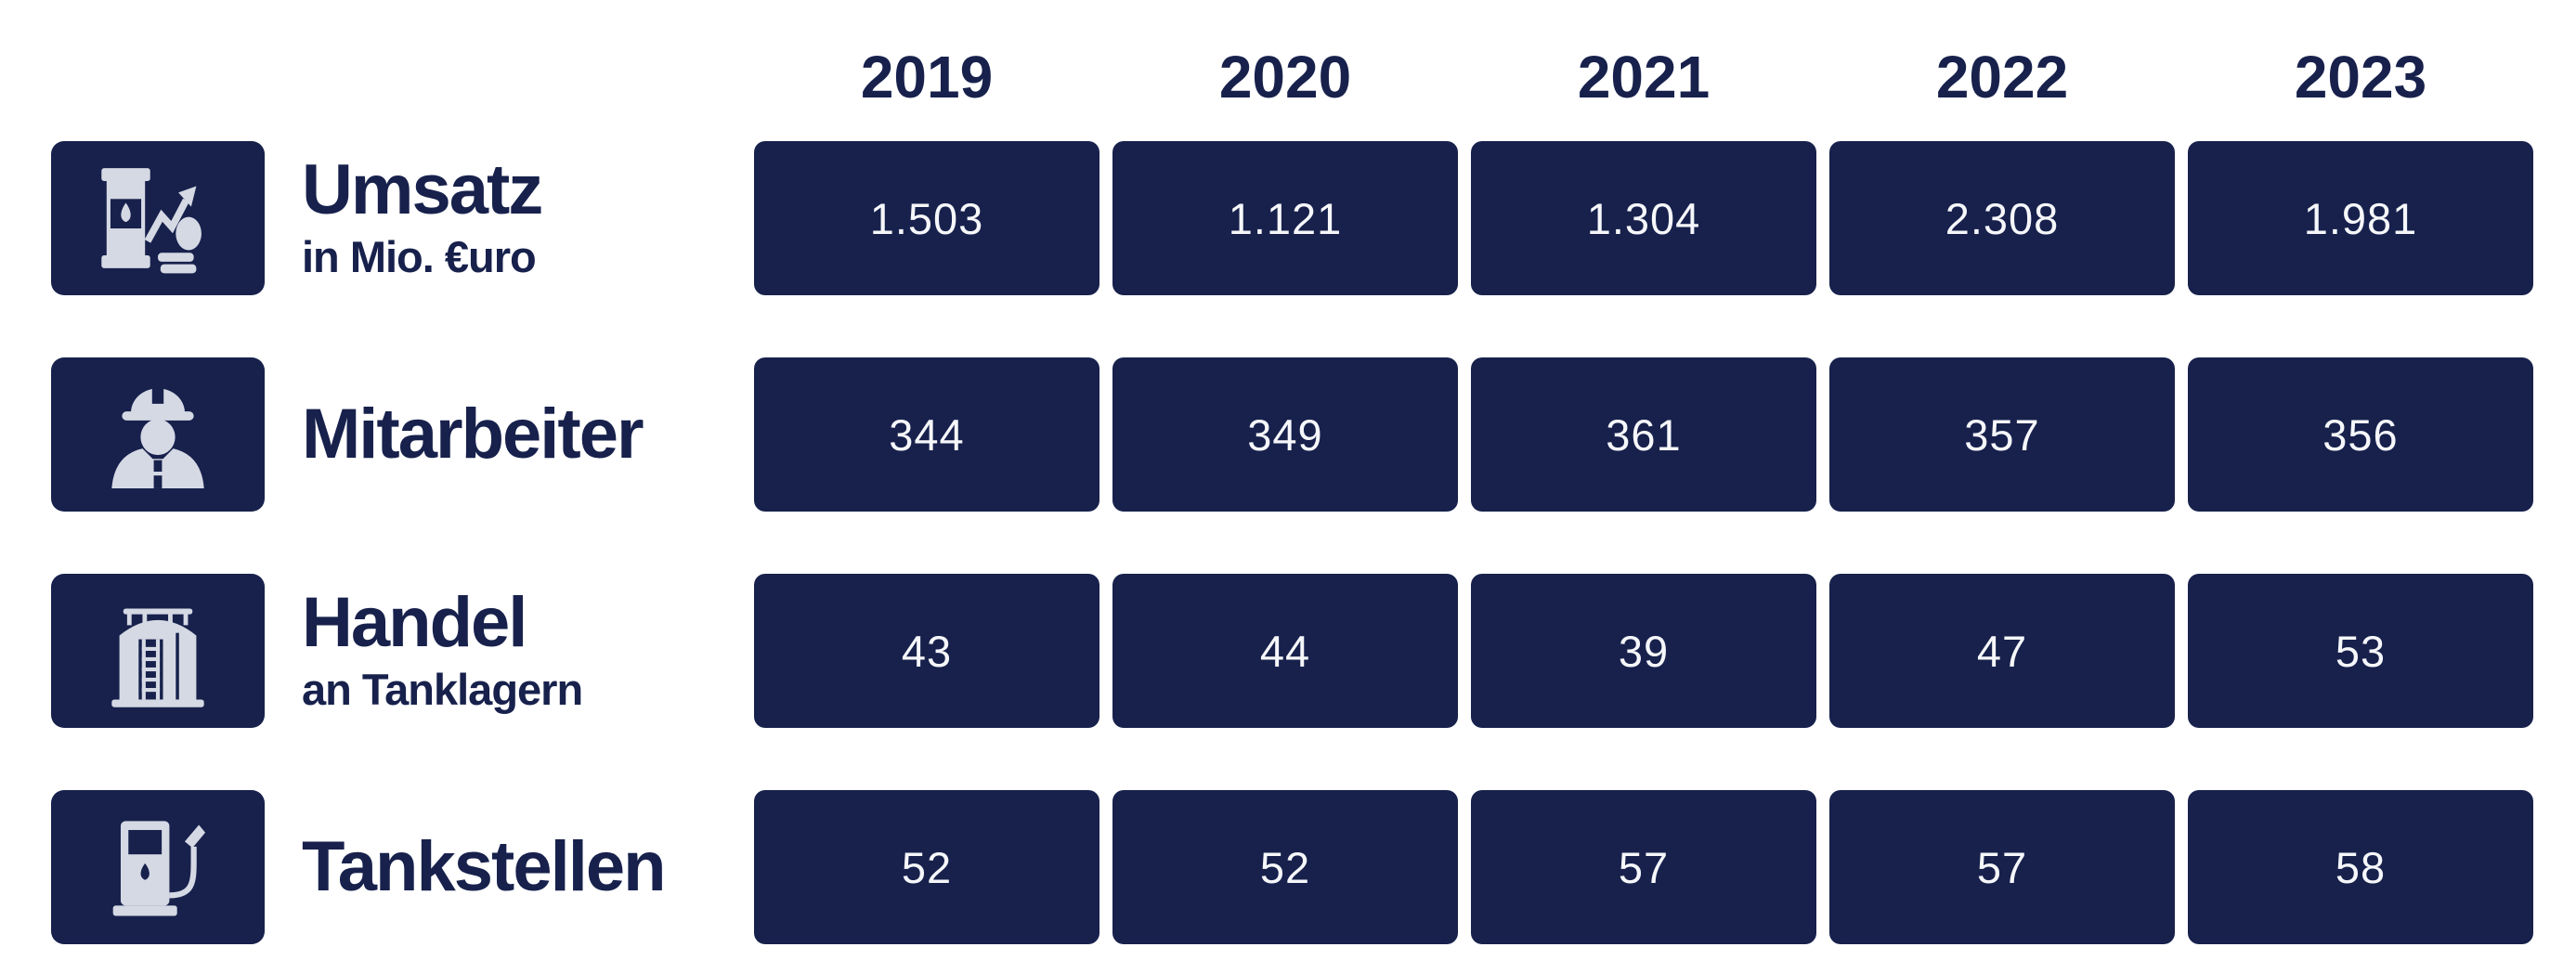 Image resolution: width=2576 pixels, height=973 pixels. What do you see at coordinates (509, 54) in the screenshot?
I see `header-spacer-label-col` at bounding box center [509, 54].